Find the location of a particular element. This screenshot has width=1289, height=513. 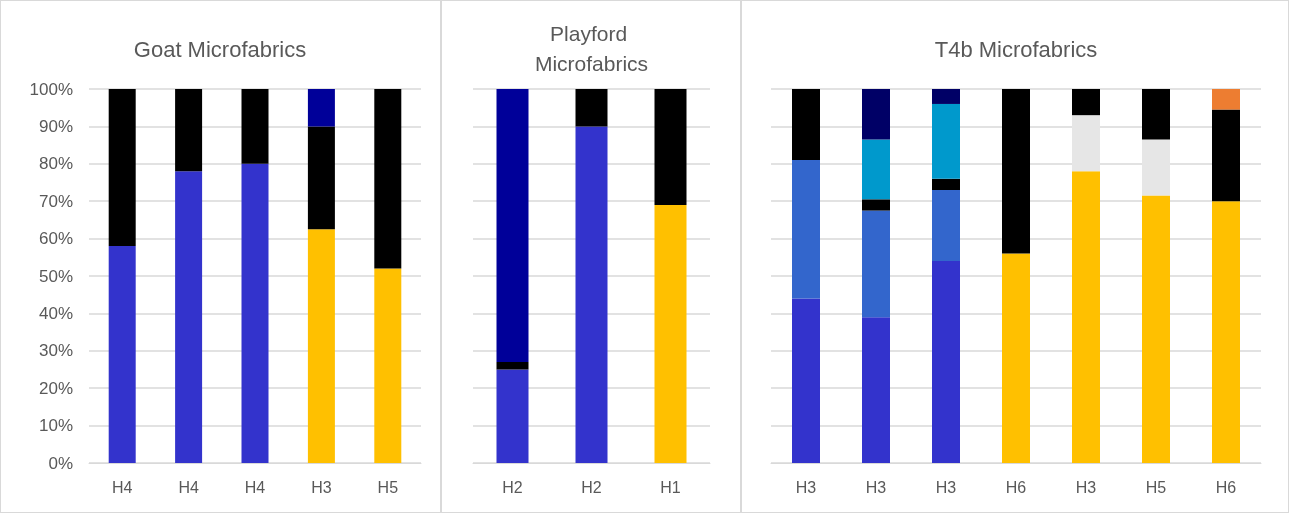

y-tick-label: 10% is located at coordinates (55, 426).